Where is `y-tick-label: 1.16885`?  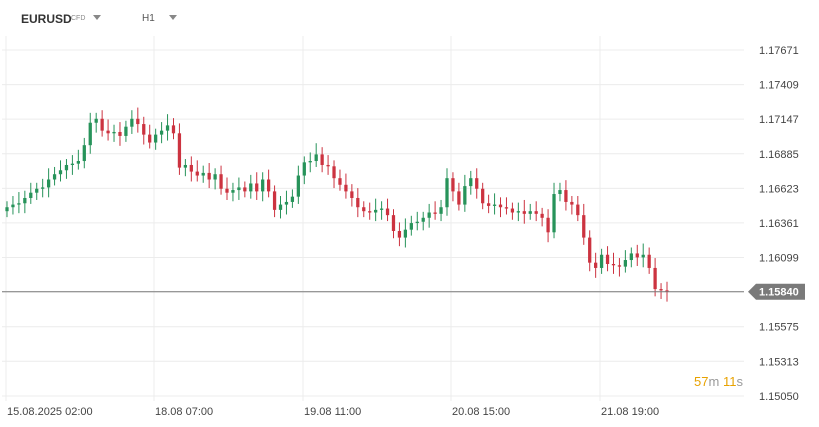
y-tick-label: 1.16885 is located at coordinates (779, 155).